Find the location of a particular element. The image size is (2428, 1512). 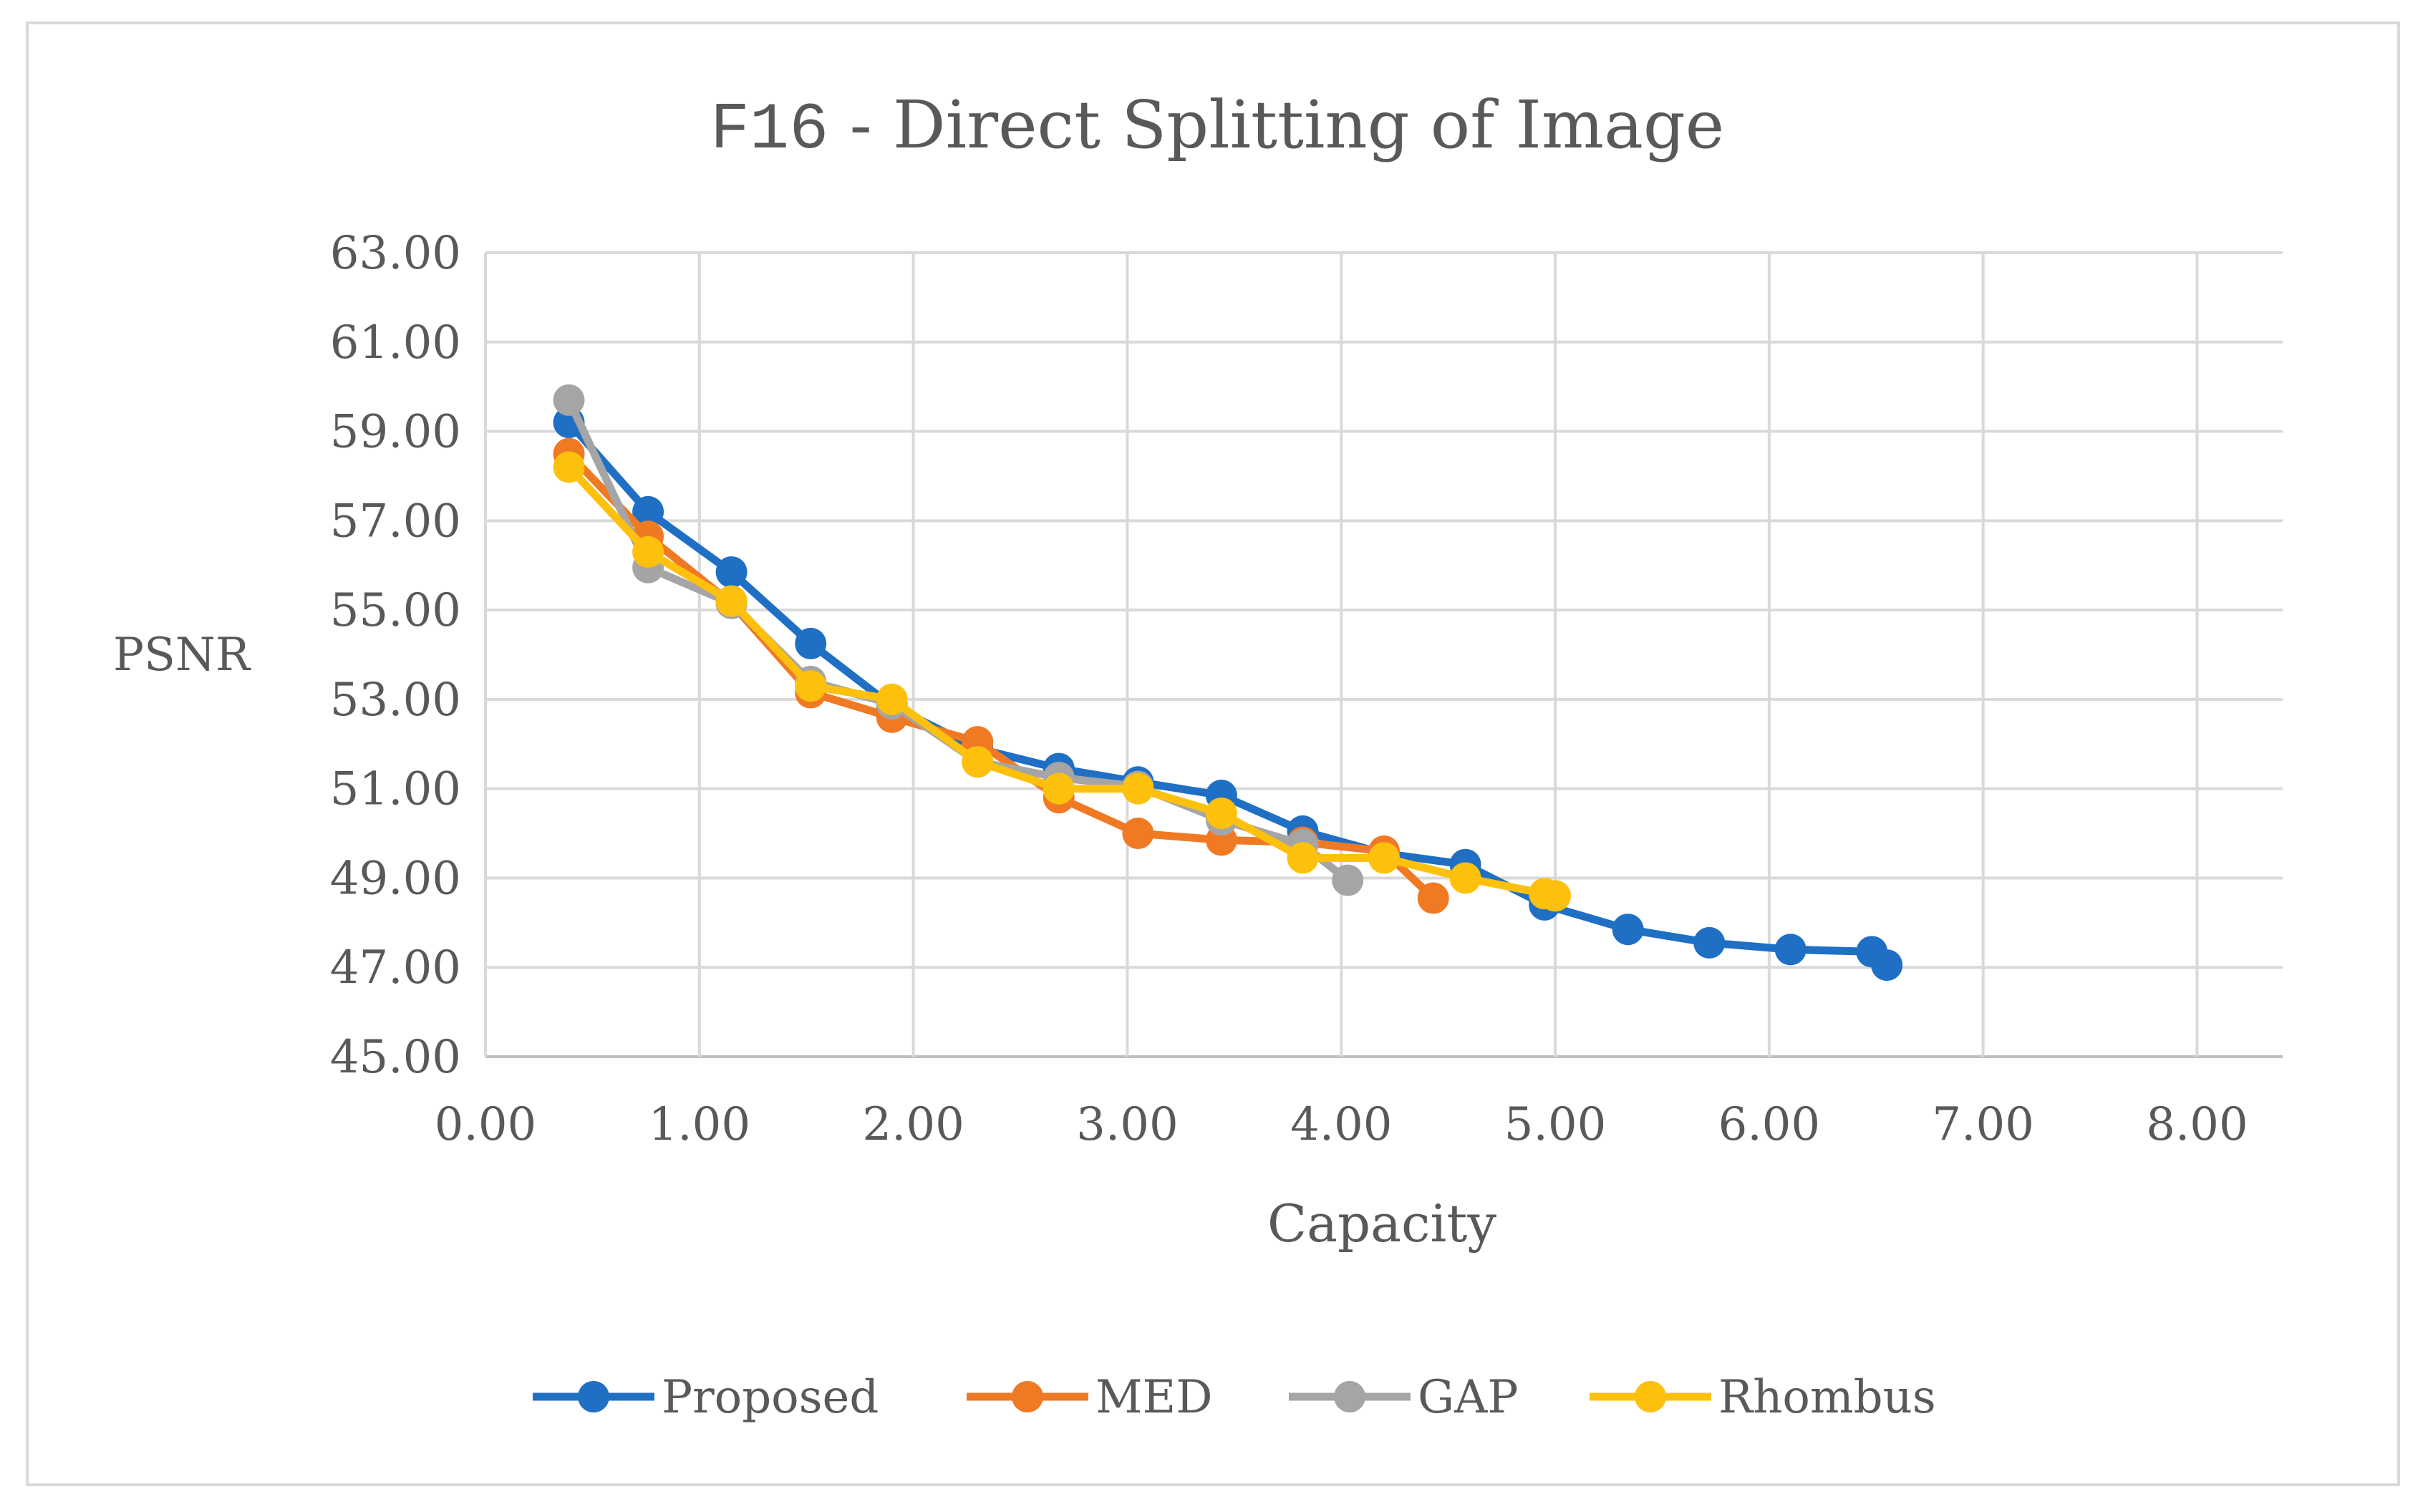

legend-label-rhombus: Rhombus is located at coordinates (1827, 1397).